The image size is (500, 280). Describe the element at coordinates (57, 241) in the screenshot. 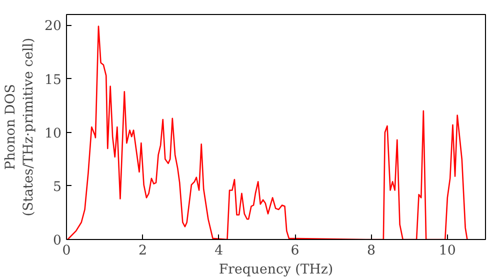

I see `y-tick-label: 0` at that location.